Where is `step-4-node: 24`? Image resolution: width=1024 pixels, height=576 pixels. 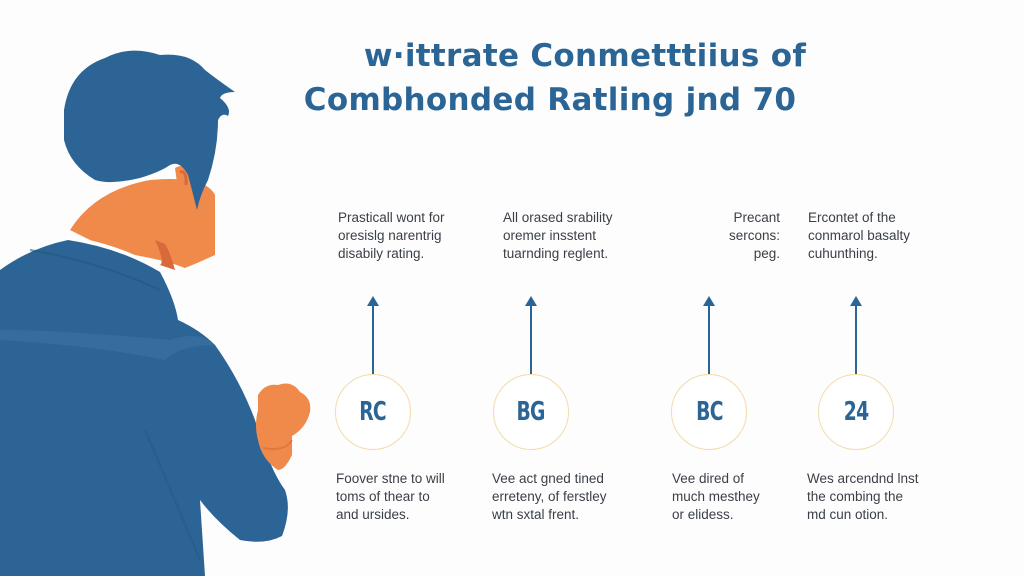 step-4-node: 24 is located at coordinates (856, 412).